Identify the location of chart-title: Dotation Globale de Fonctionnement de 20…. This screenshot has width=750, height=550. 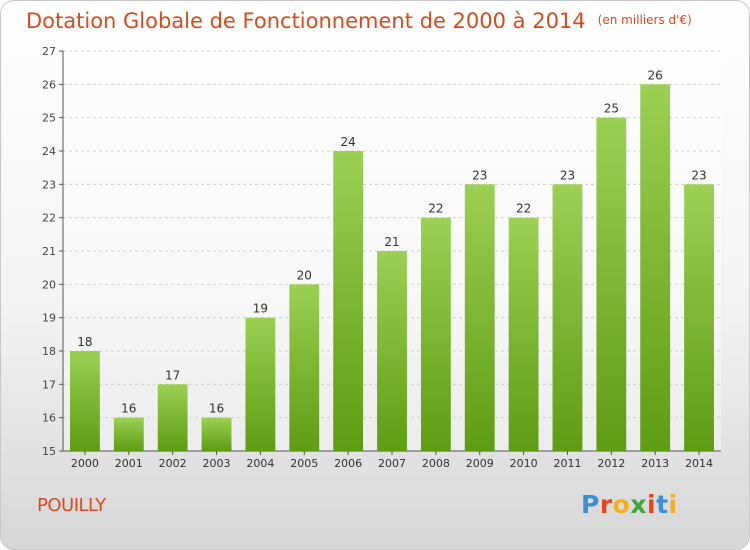
(359, 21).